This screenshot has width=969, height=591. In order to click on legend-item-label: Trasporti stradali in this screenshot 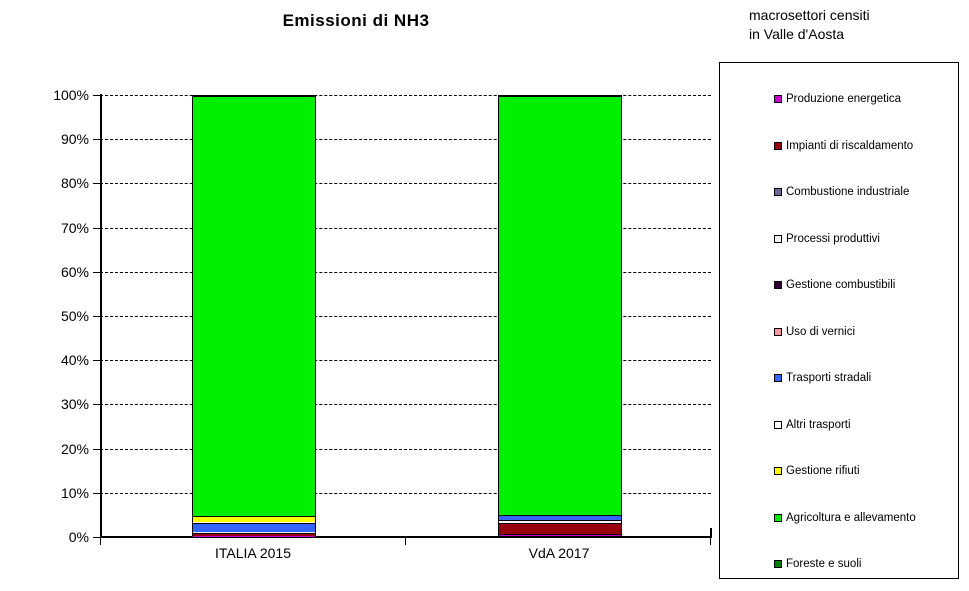, I will do `click(829, 378)`.